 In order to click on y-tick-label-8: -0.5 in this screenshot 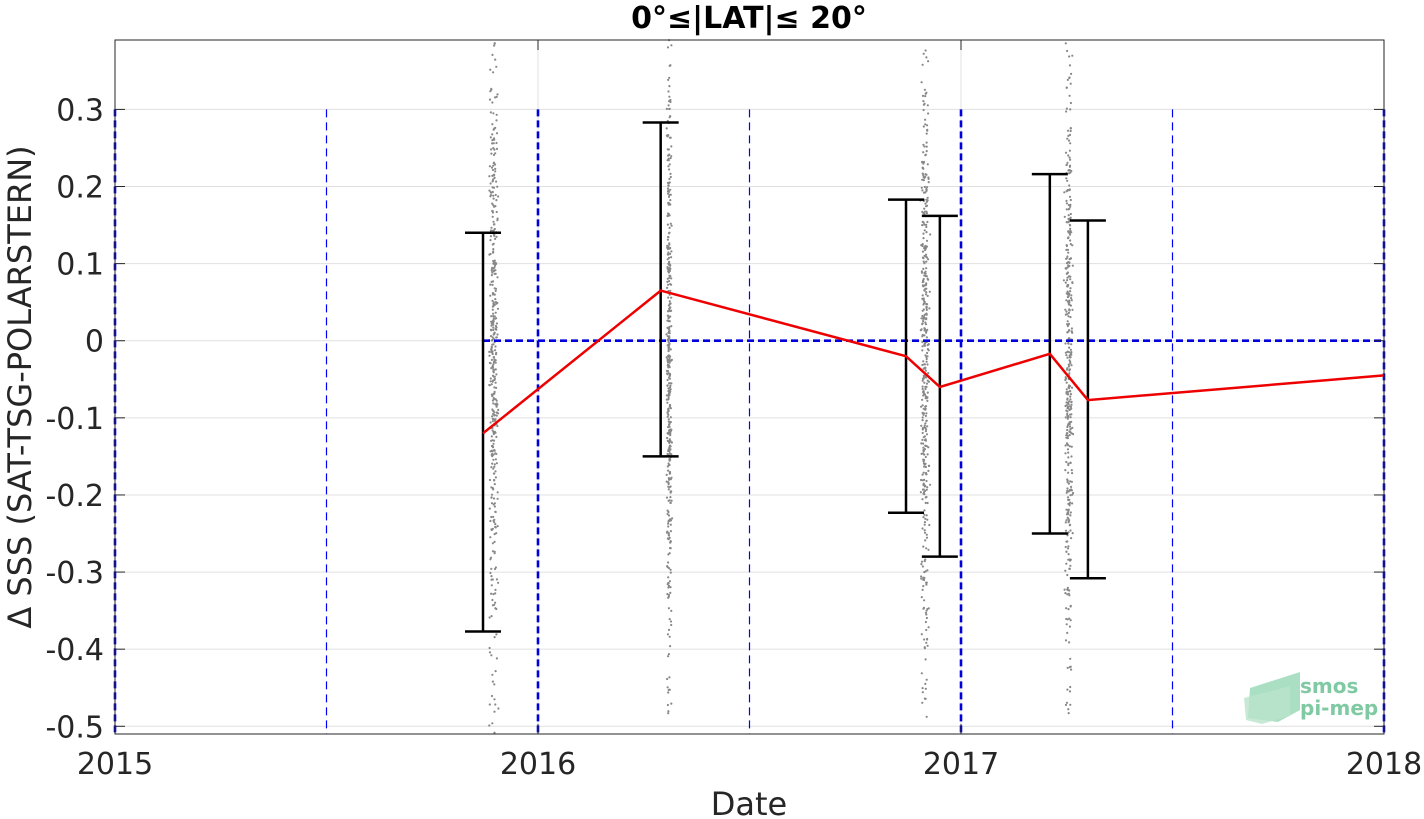, I will do `click(74, 727)`.